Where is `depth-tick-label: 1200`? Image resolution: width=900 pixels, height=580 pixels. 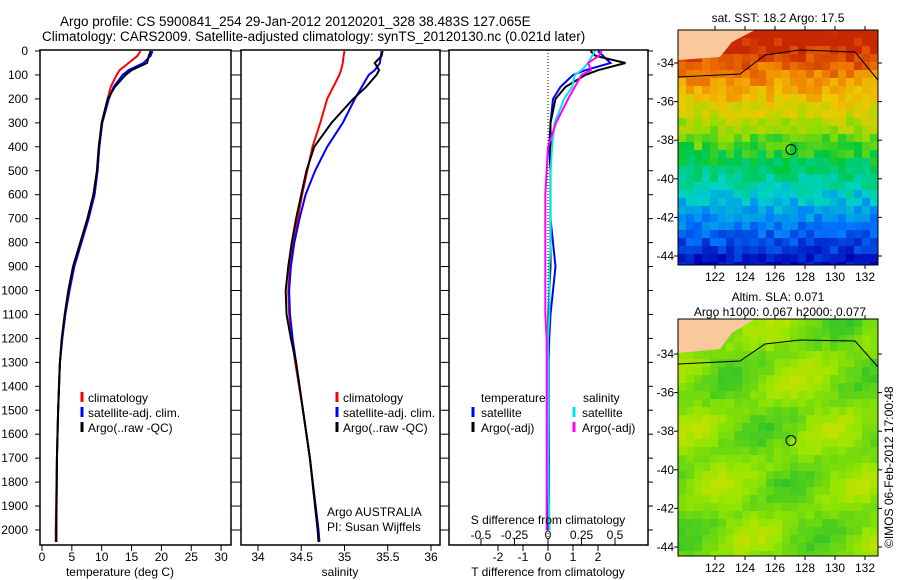
depth-tick-label: 1200 is located at coordinates (14, 338).